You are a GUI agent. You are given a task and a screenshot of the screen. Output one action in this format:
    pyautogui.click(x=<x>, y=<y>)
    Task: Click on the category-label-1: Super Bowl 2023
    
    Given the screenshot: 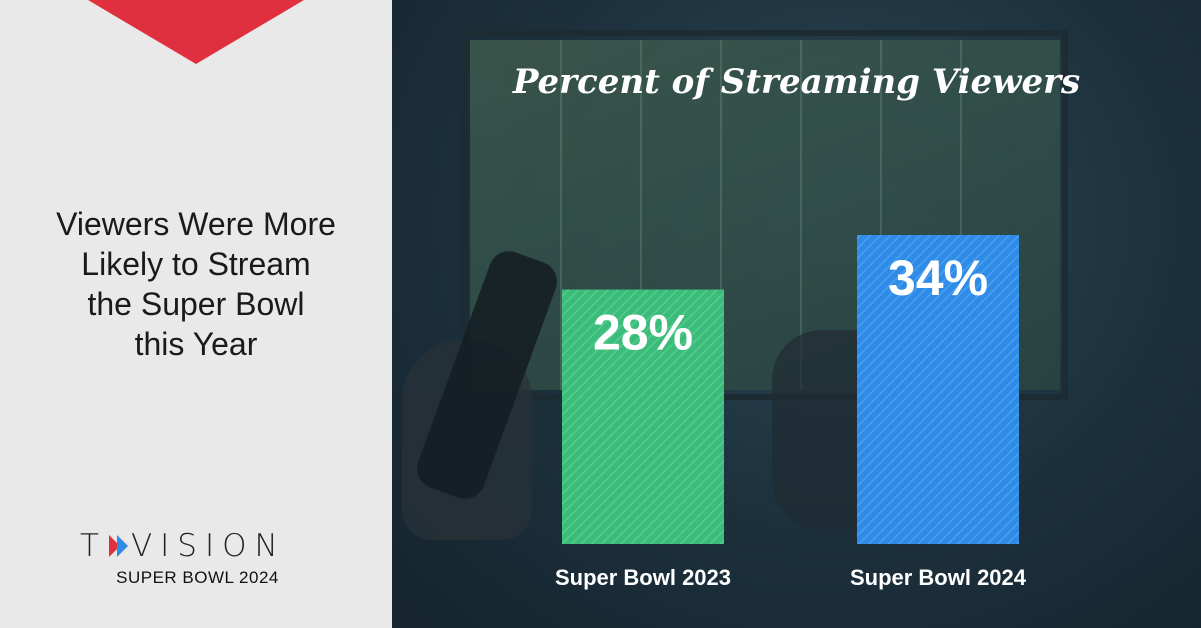 What is the action you would take?
    pyautogui.click(x=643, y=577)
    